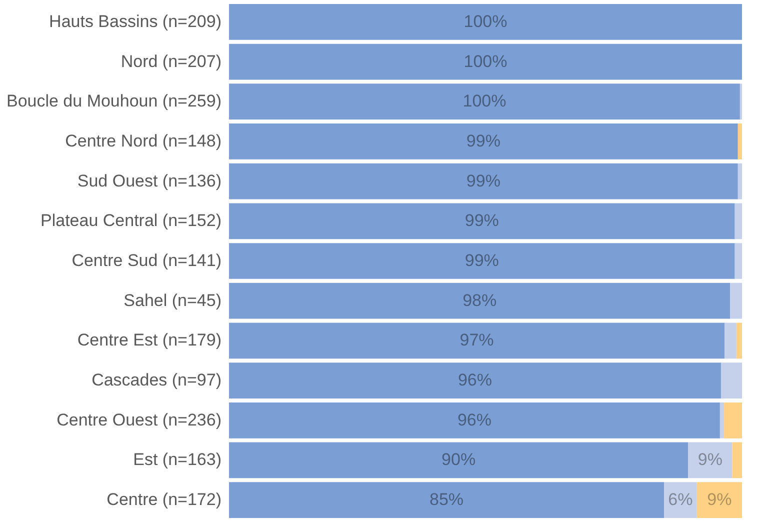  What do you see at coordinates (149, 180) in the screenshot?
I see `y-tick-label: Sud Ouest (n=136)` at bounding box center [149, 180].